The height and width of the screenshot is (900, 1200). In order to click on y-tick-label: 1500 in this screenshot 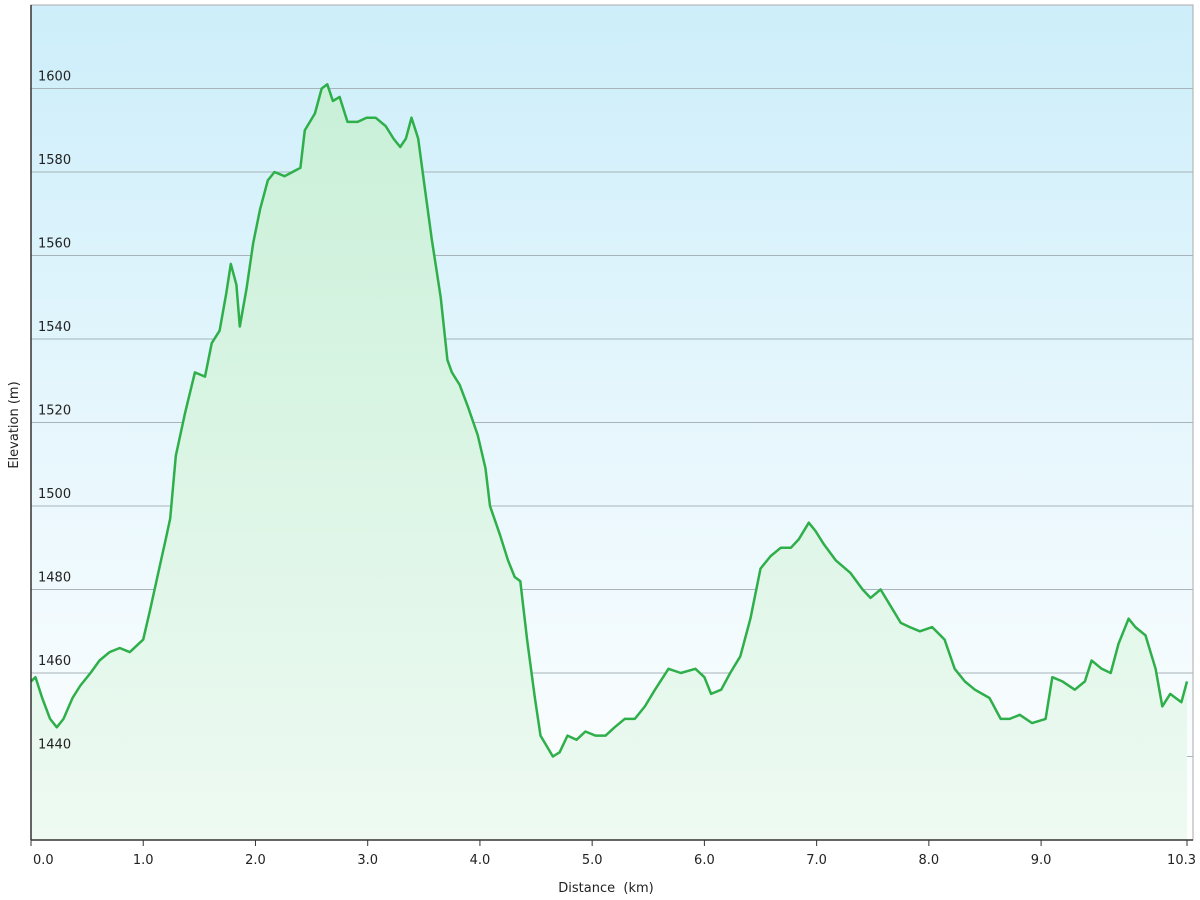, I will do `click(54, 494)`.